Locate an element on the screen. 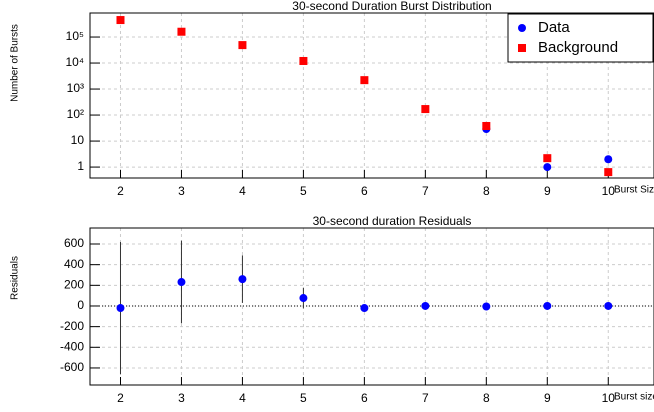 The image size is (654, 412). y-tick-label: 400 is located at coordinates (74, 264).